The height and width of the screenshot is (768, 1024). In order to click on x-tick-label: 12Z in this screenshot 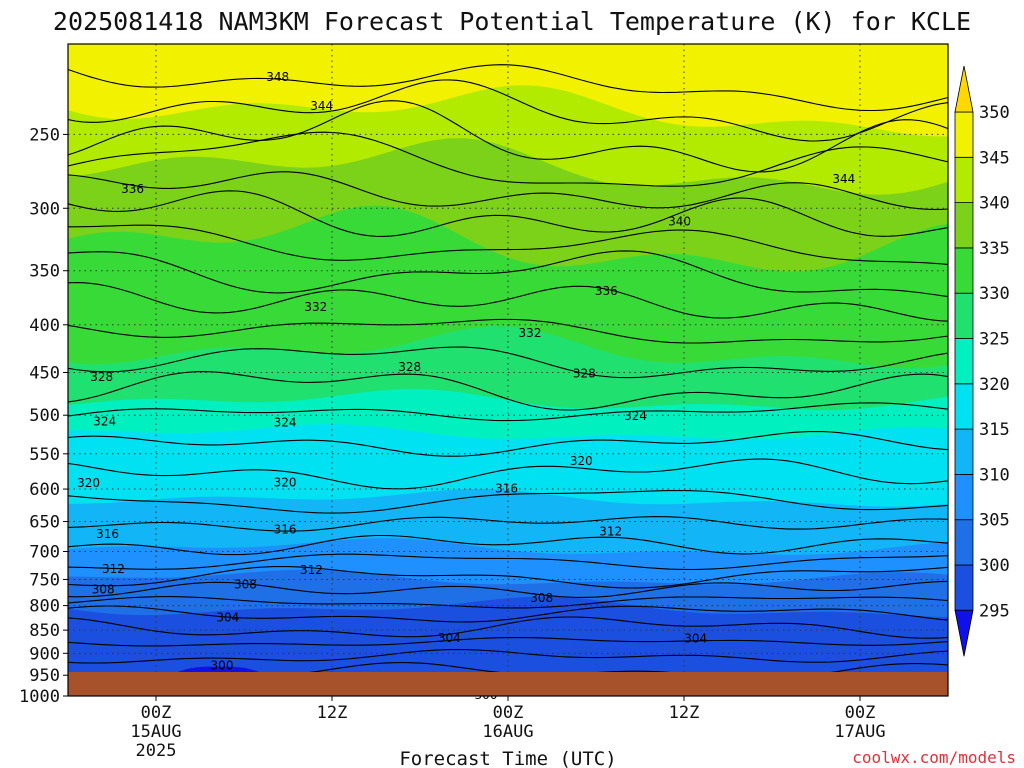, I will do `click(332, 713)`.